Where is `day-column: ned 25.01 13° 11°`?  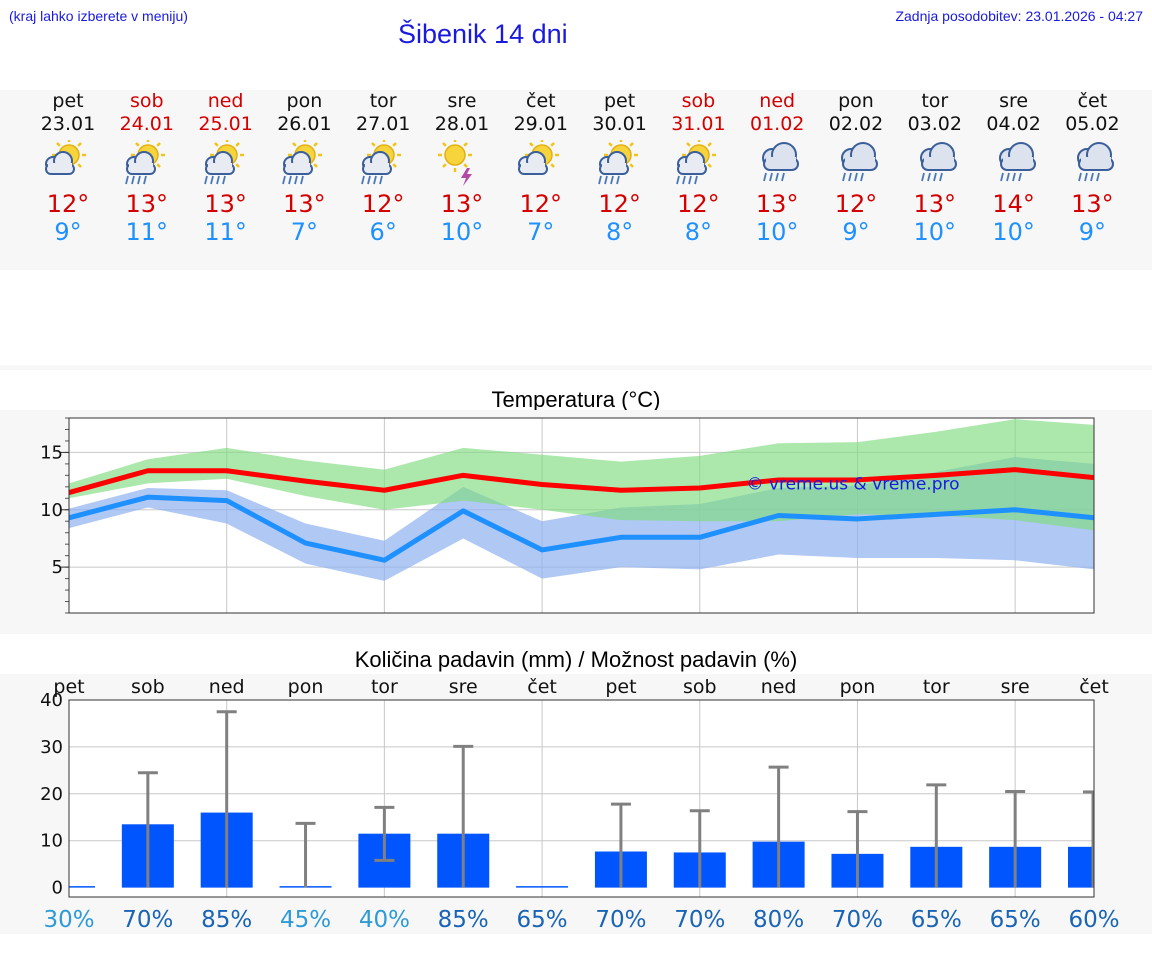
day-column: ned 25.01 13° 11° is located at coordinates (226, 168).